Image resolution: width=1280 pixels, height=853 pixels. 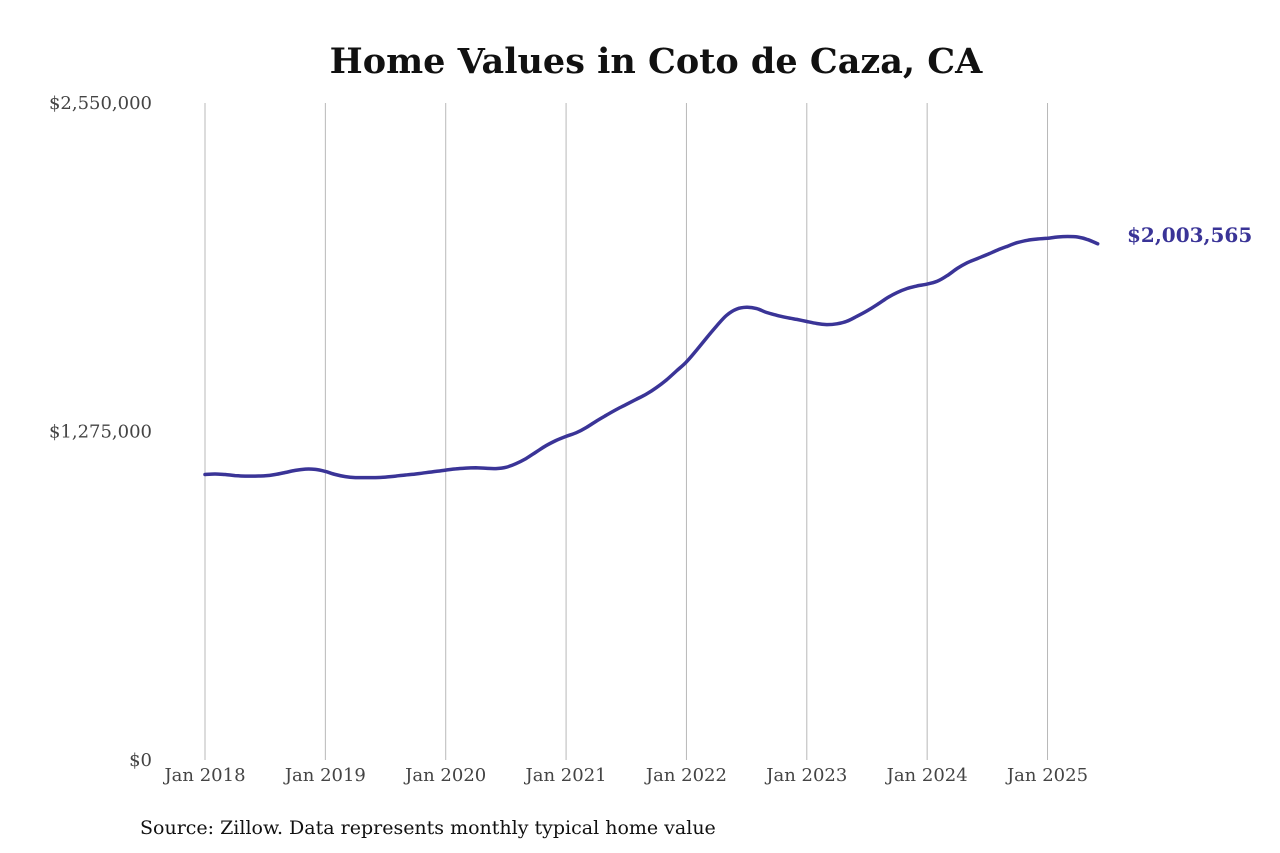 What do you see at coordinates (805, 775) in the screenshot?
I see `x-tick-label: Jan 2023` at bounding box center [805, 775].